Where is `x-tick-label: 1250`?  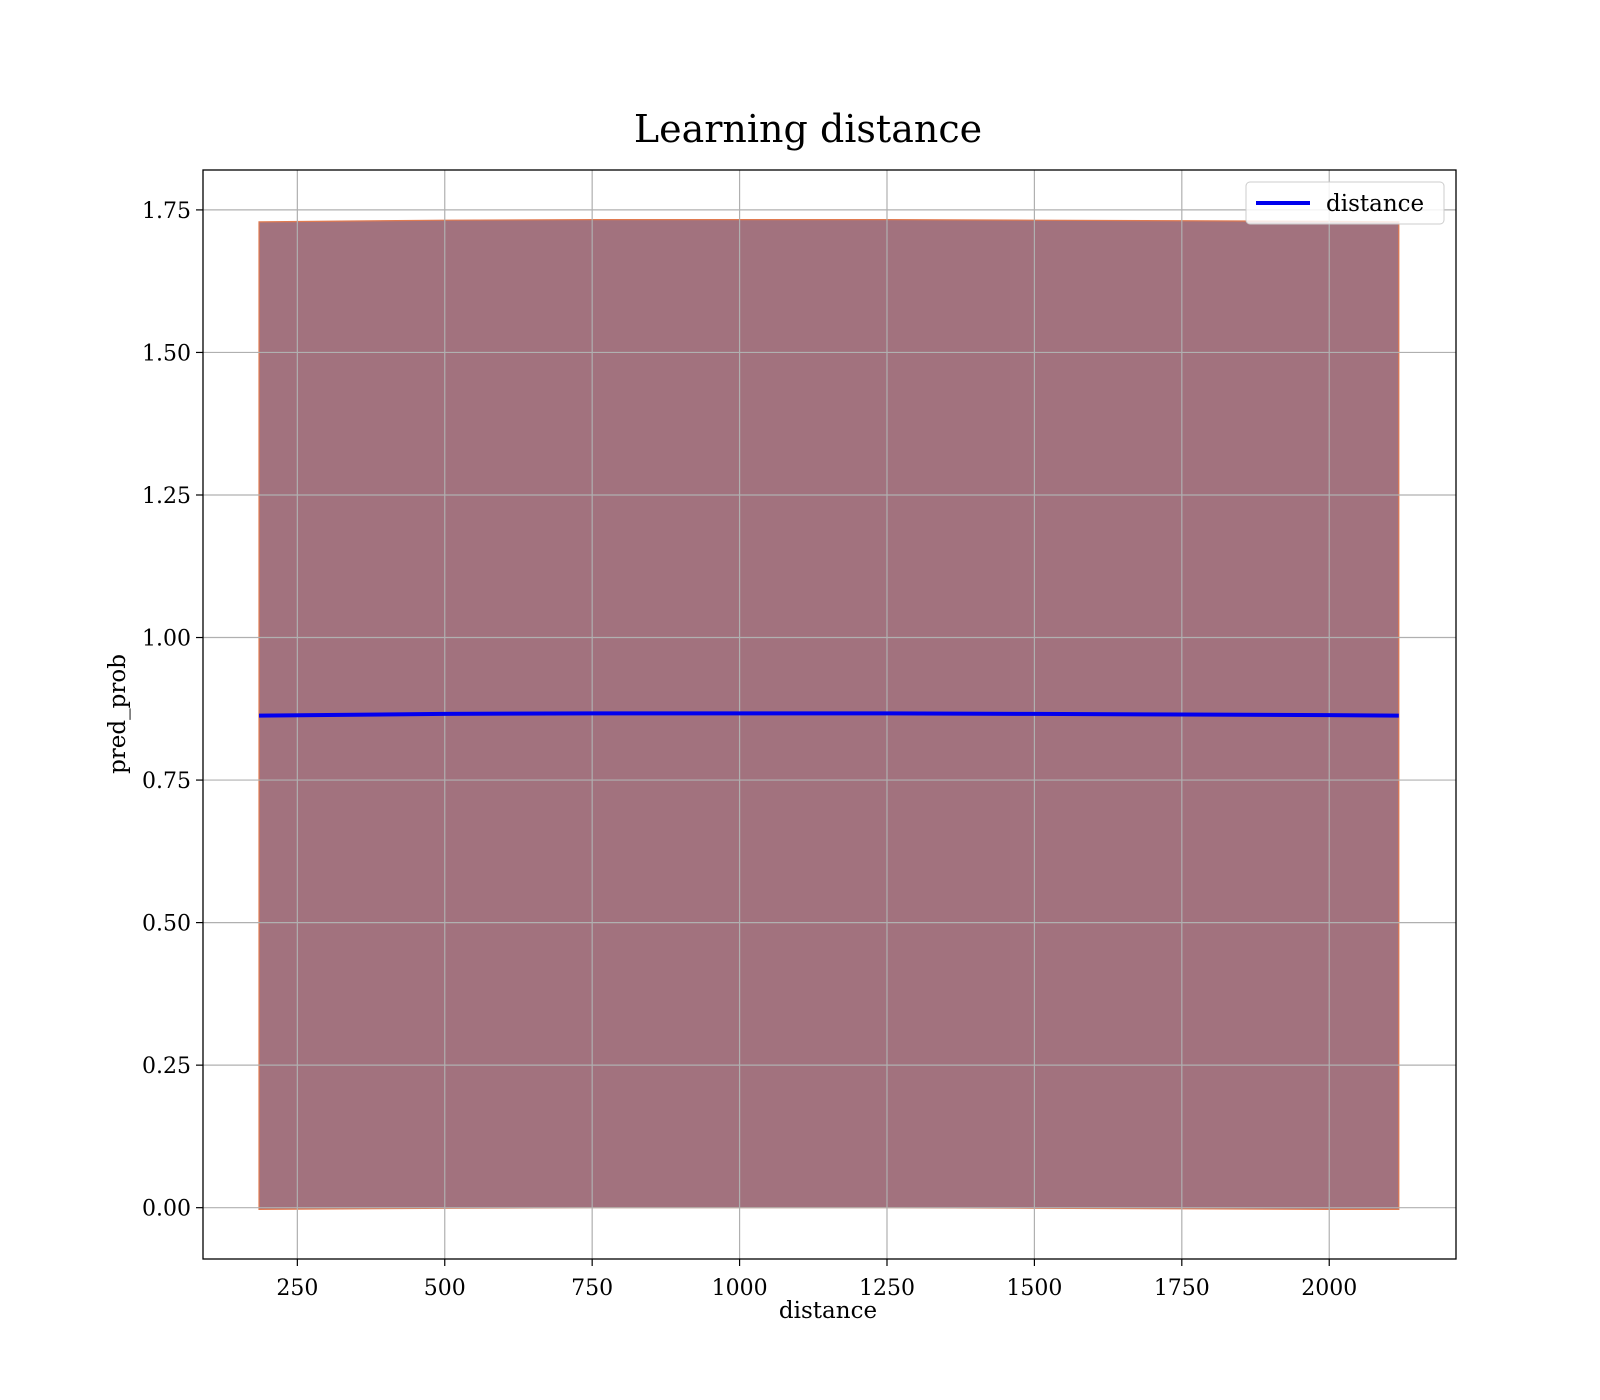
x-tick-label: 1250 is located at coordinates (887, 1288).